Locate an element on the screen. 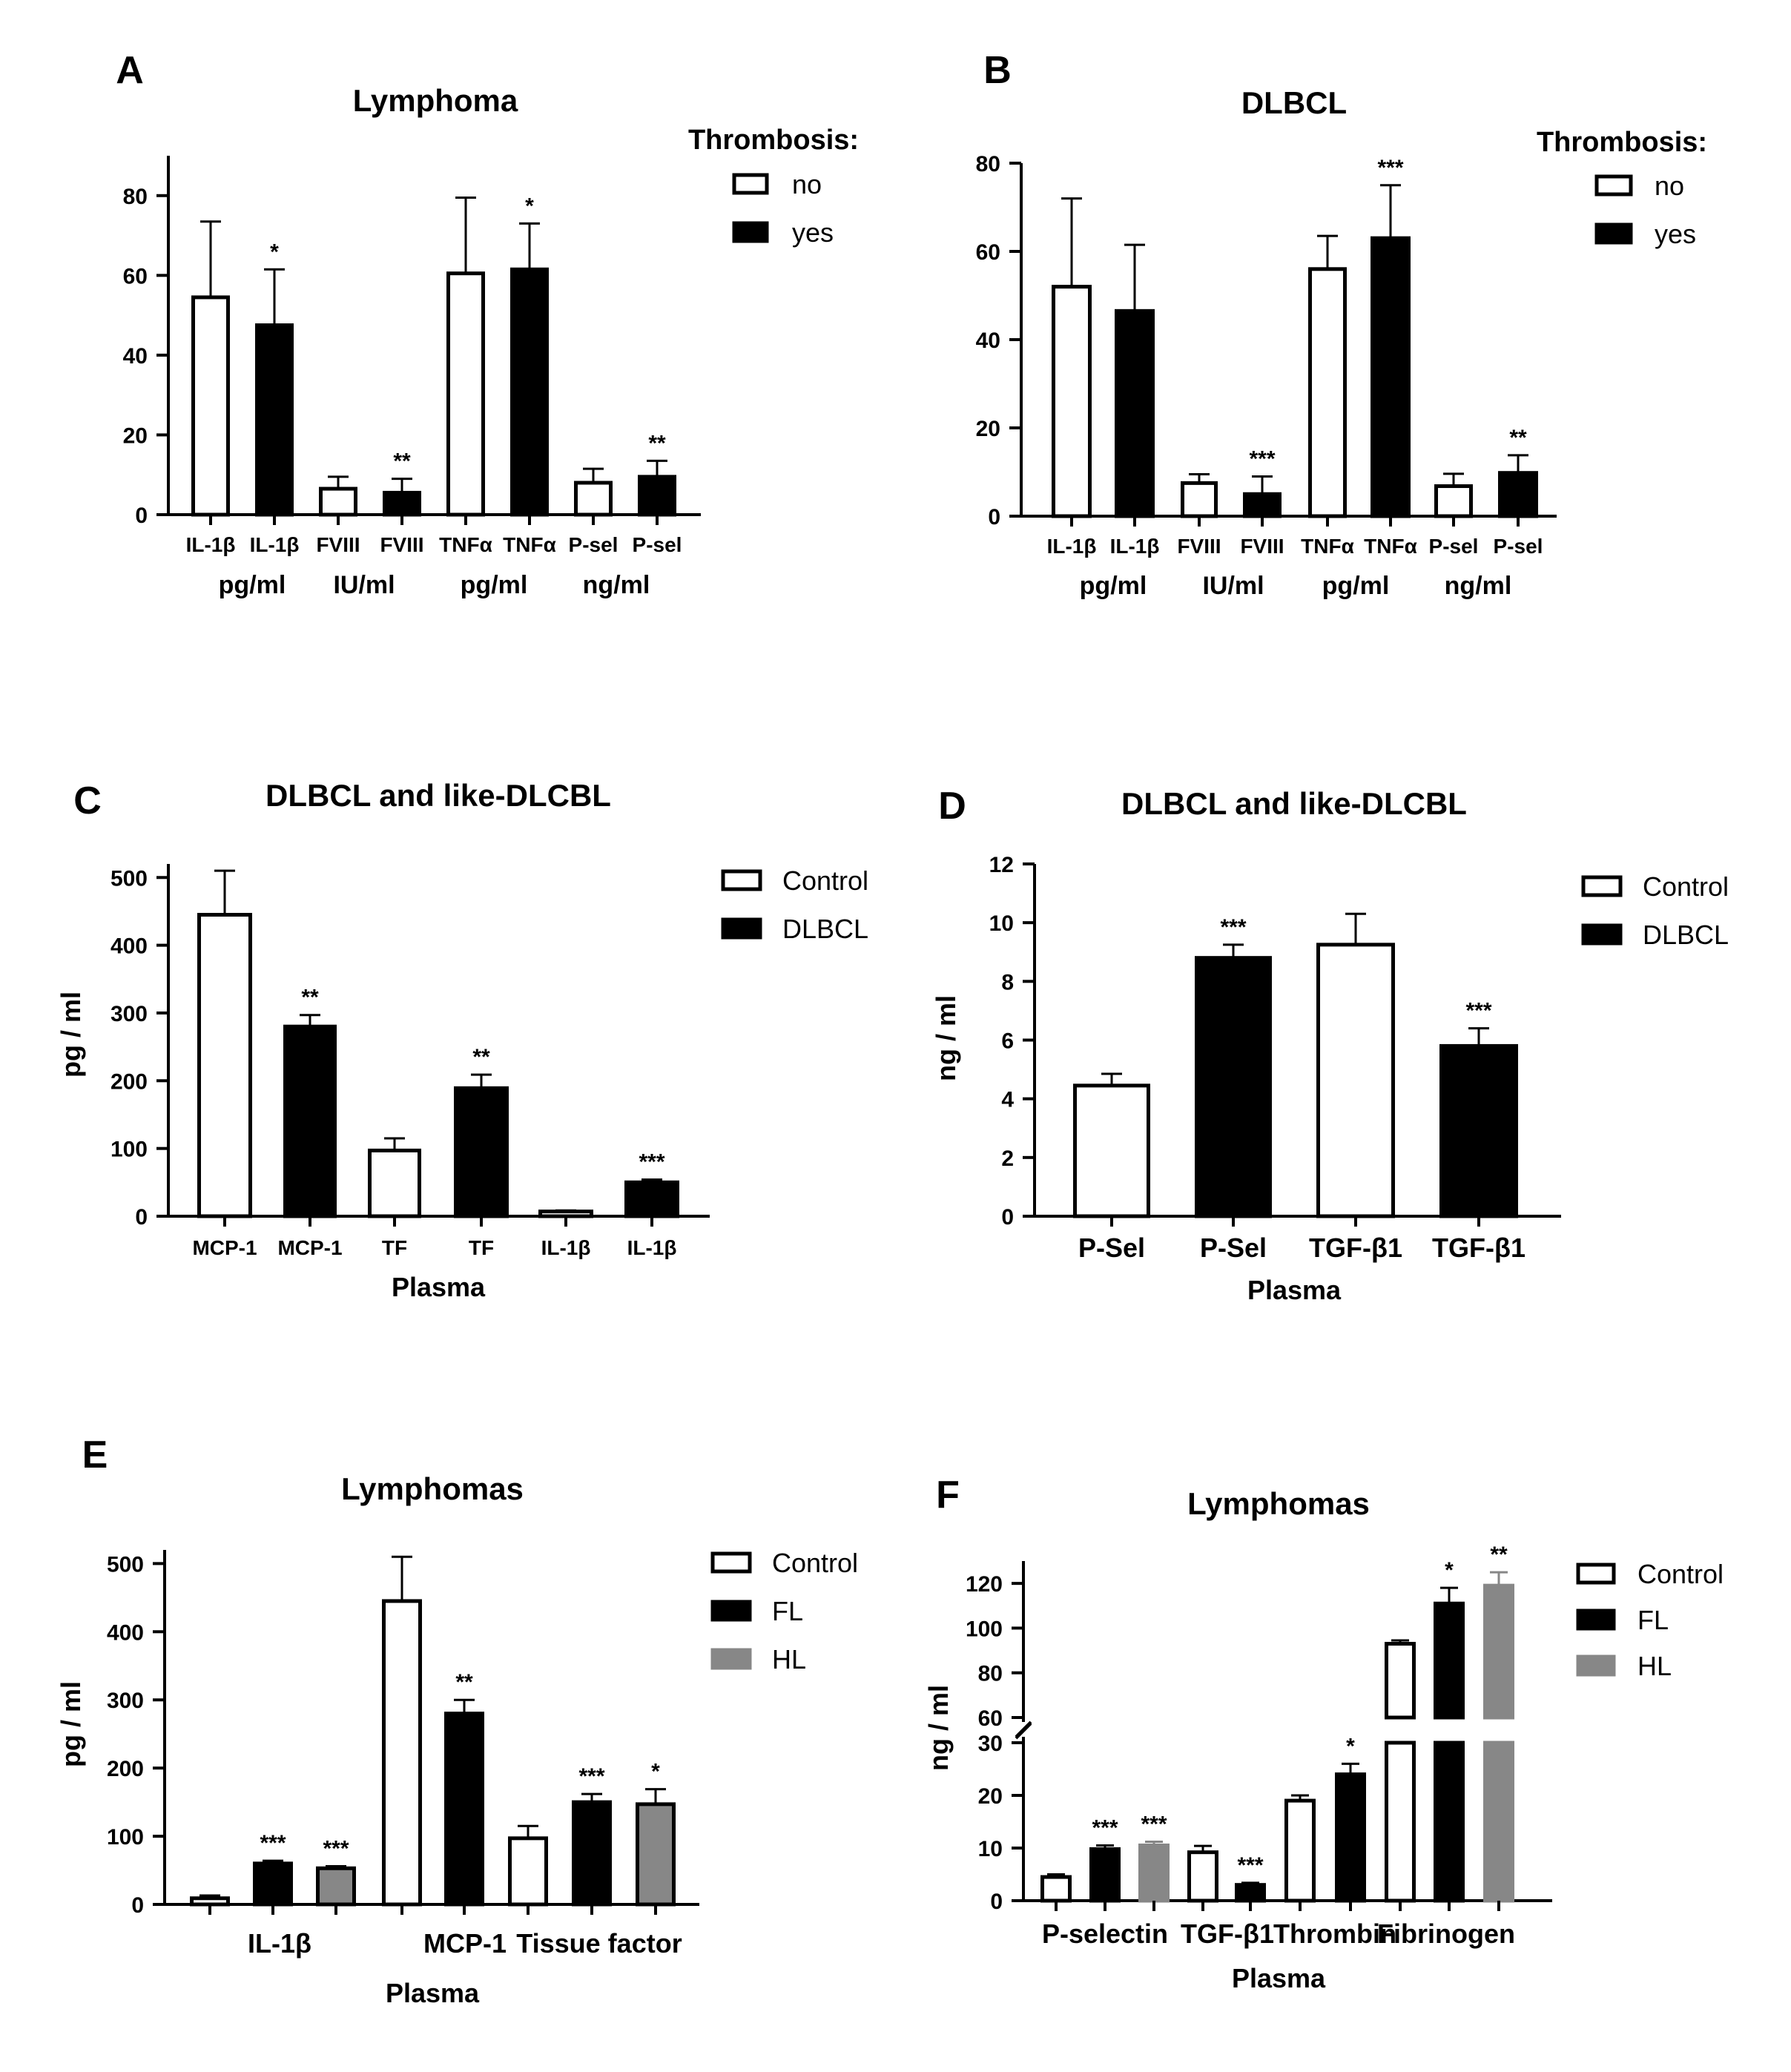 The image size is (1791, 2072). significance-label: * is located at coordinates (1351, 1746).